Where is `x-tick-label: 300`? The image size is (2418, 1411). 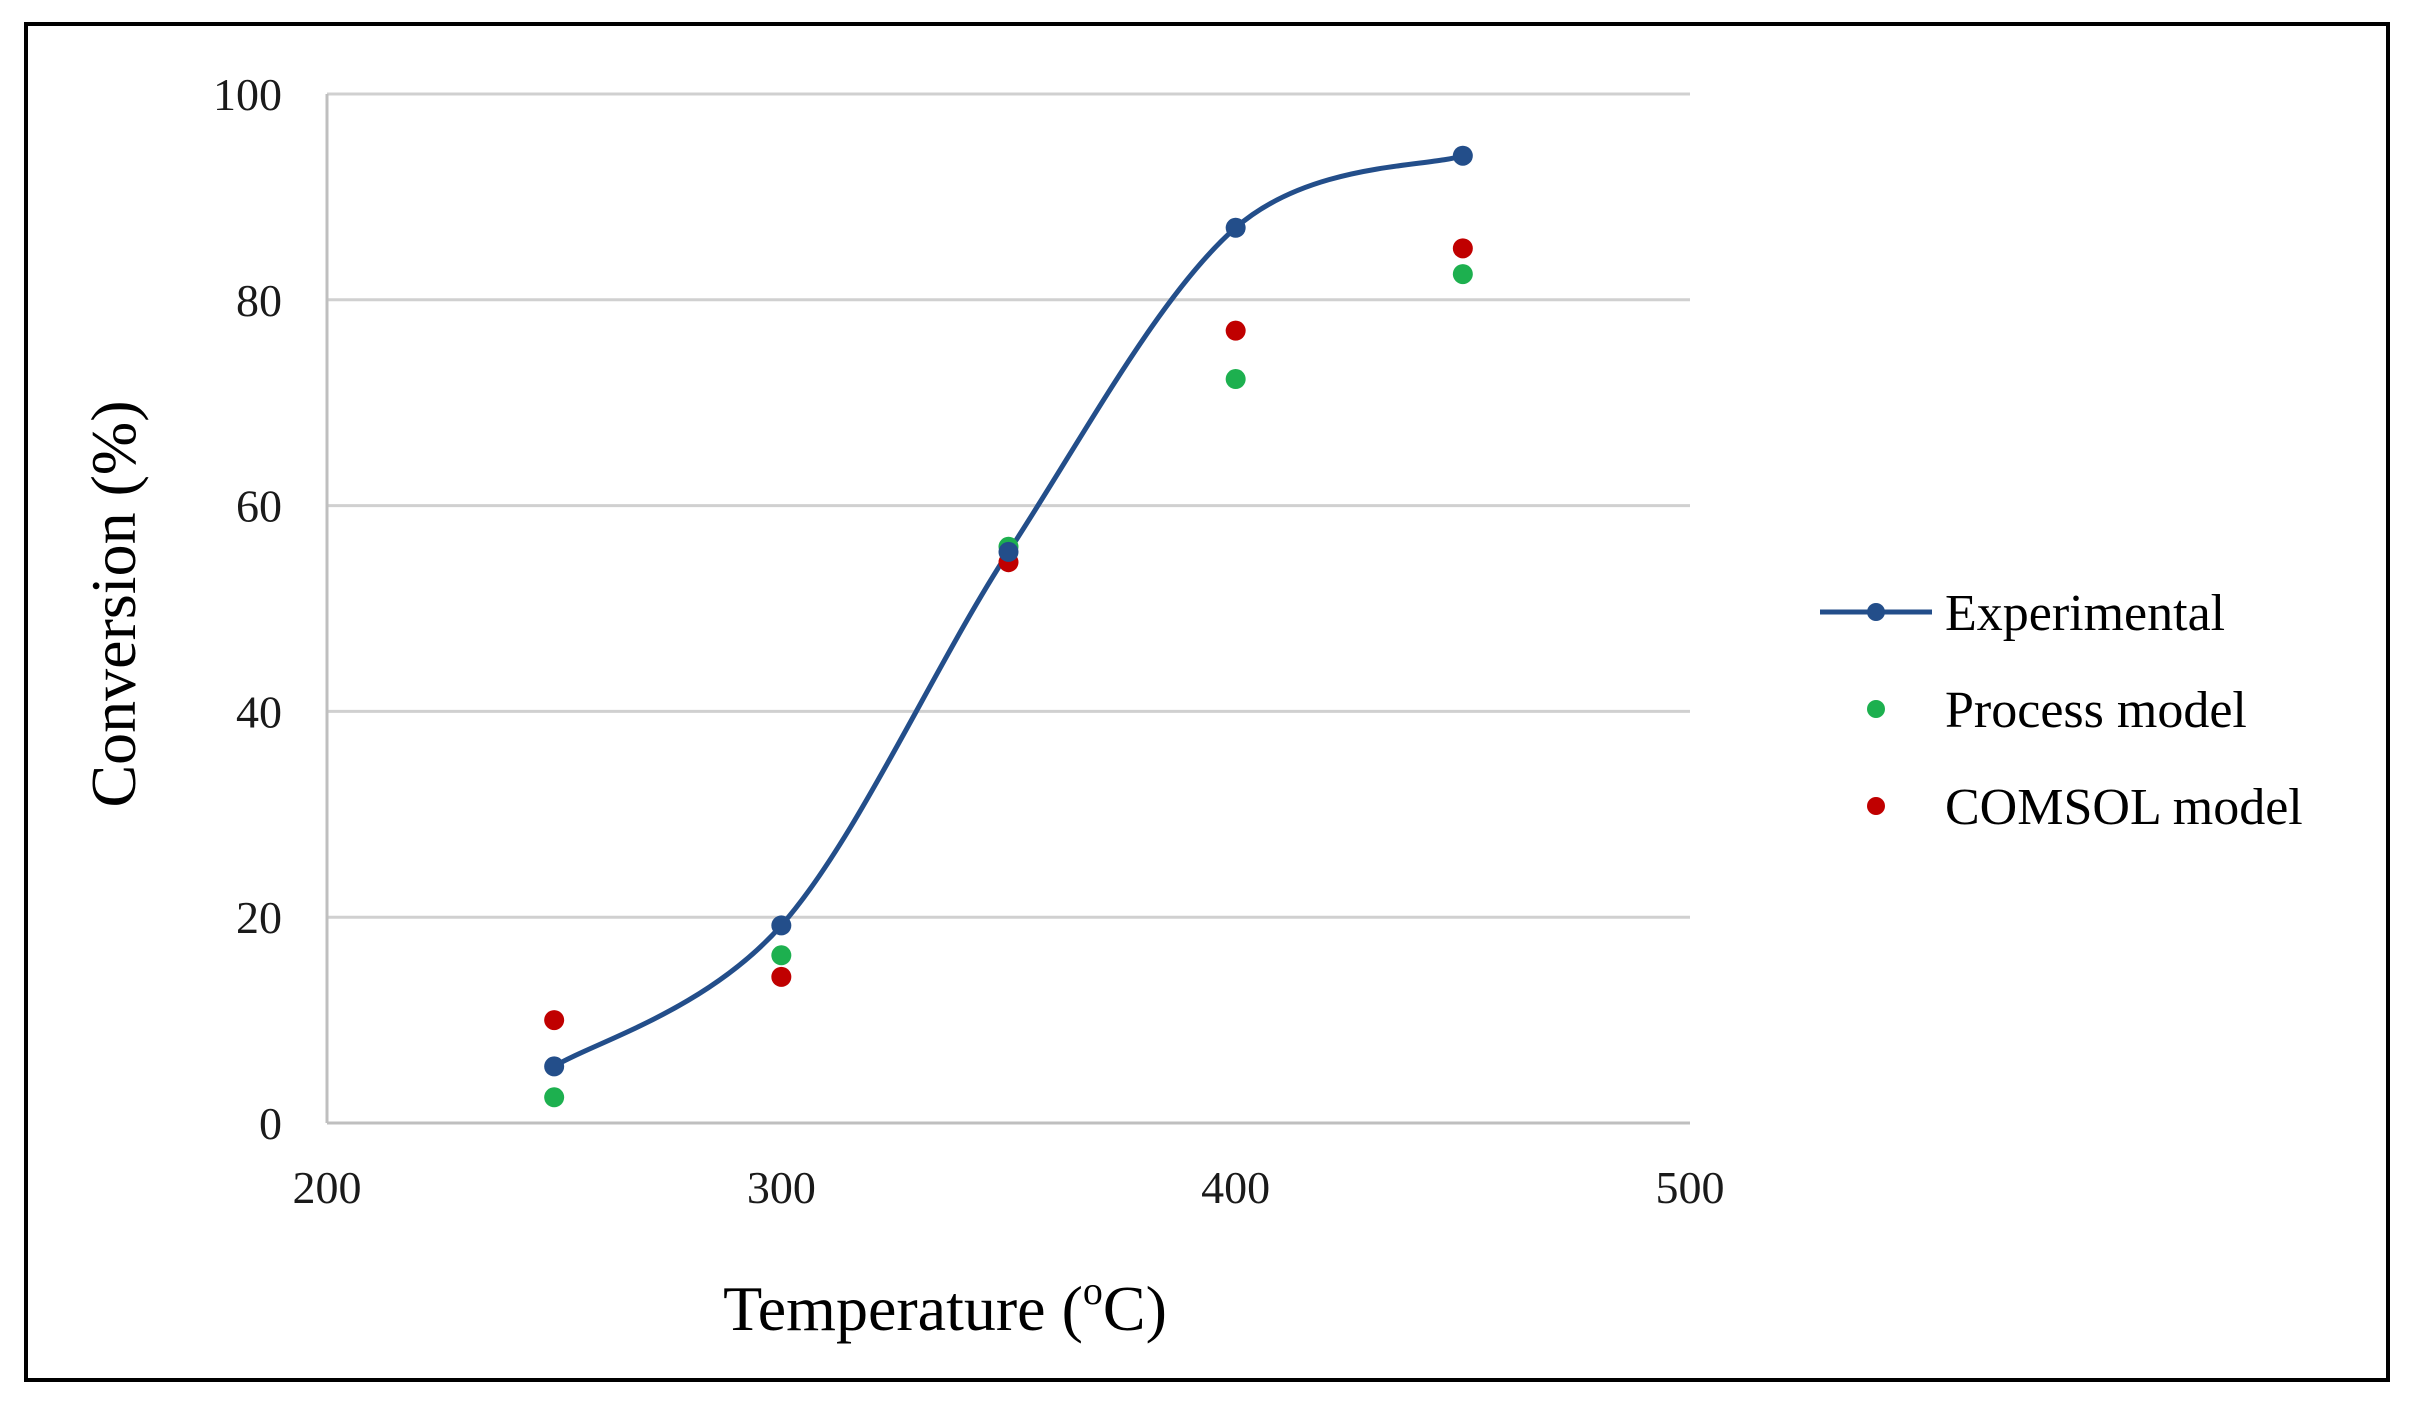
x-tick-label: 300 is located at coordinates (781, 1187).